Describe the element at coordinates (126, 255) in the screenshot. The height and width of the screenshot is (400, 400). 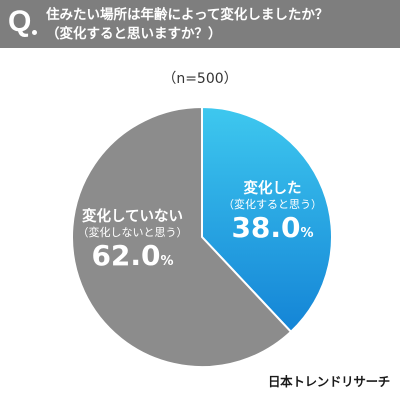
I see `slice-value-number-unchanged: 62.0` at that location.